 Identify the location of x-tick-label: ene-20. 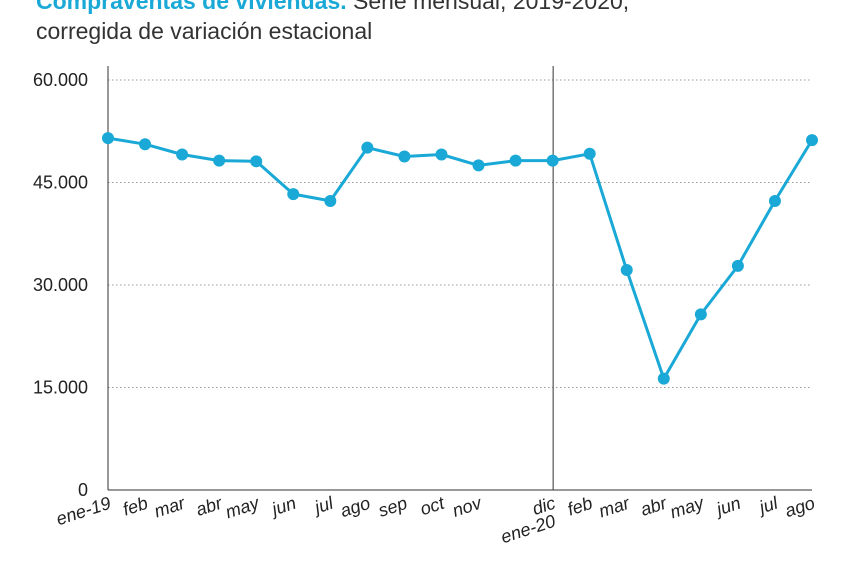
(527, 529).